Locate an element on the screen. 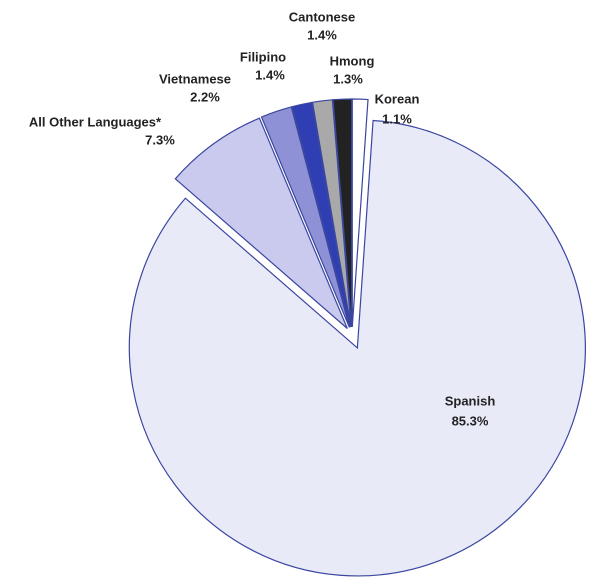 This screenshot has height=580, width=615. slice-label: Vietnamese is located at coordinates (195, 78).